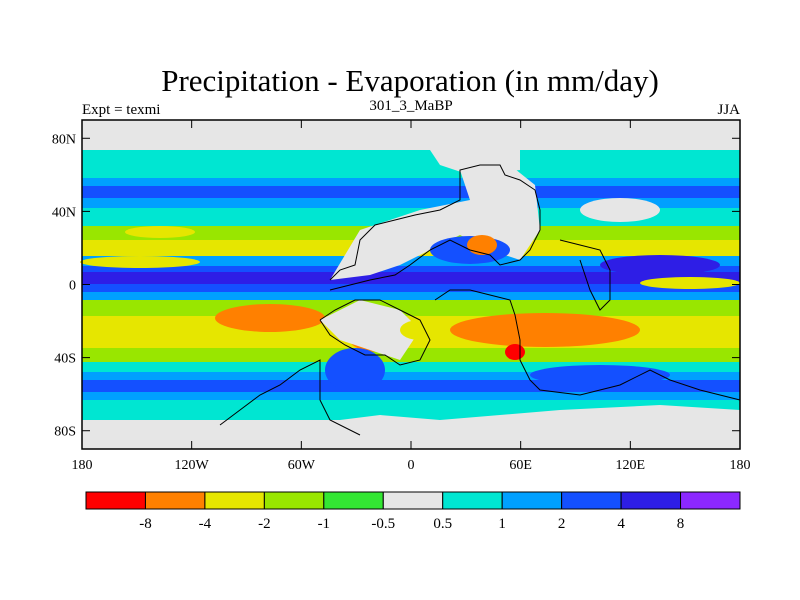 Image resolution: width=800 pixels, height=600 pixels. What do you see at coordinates (192, 465) in the screenshot?
I see `x-tick-label: 120W` at bounding box center [192, 465].